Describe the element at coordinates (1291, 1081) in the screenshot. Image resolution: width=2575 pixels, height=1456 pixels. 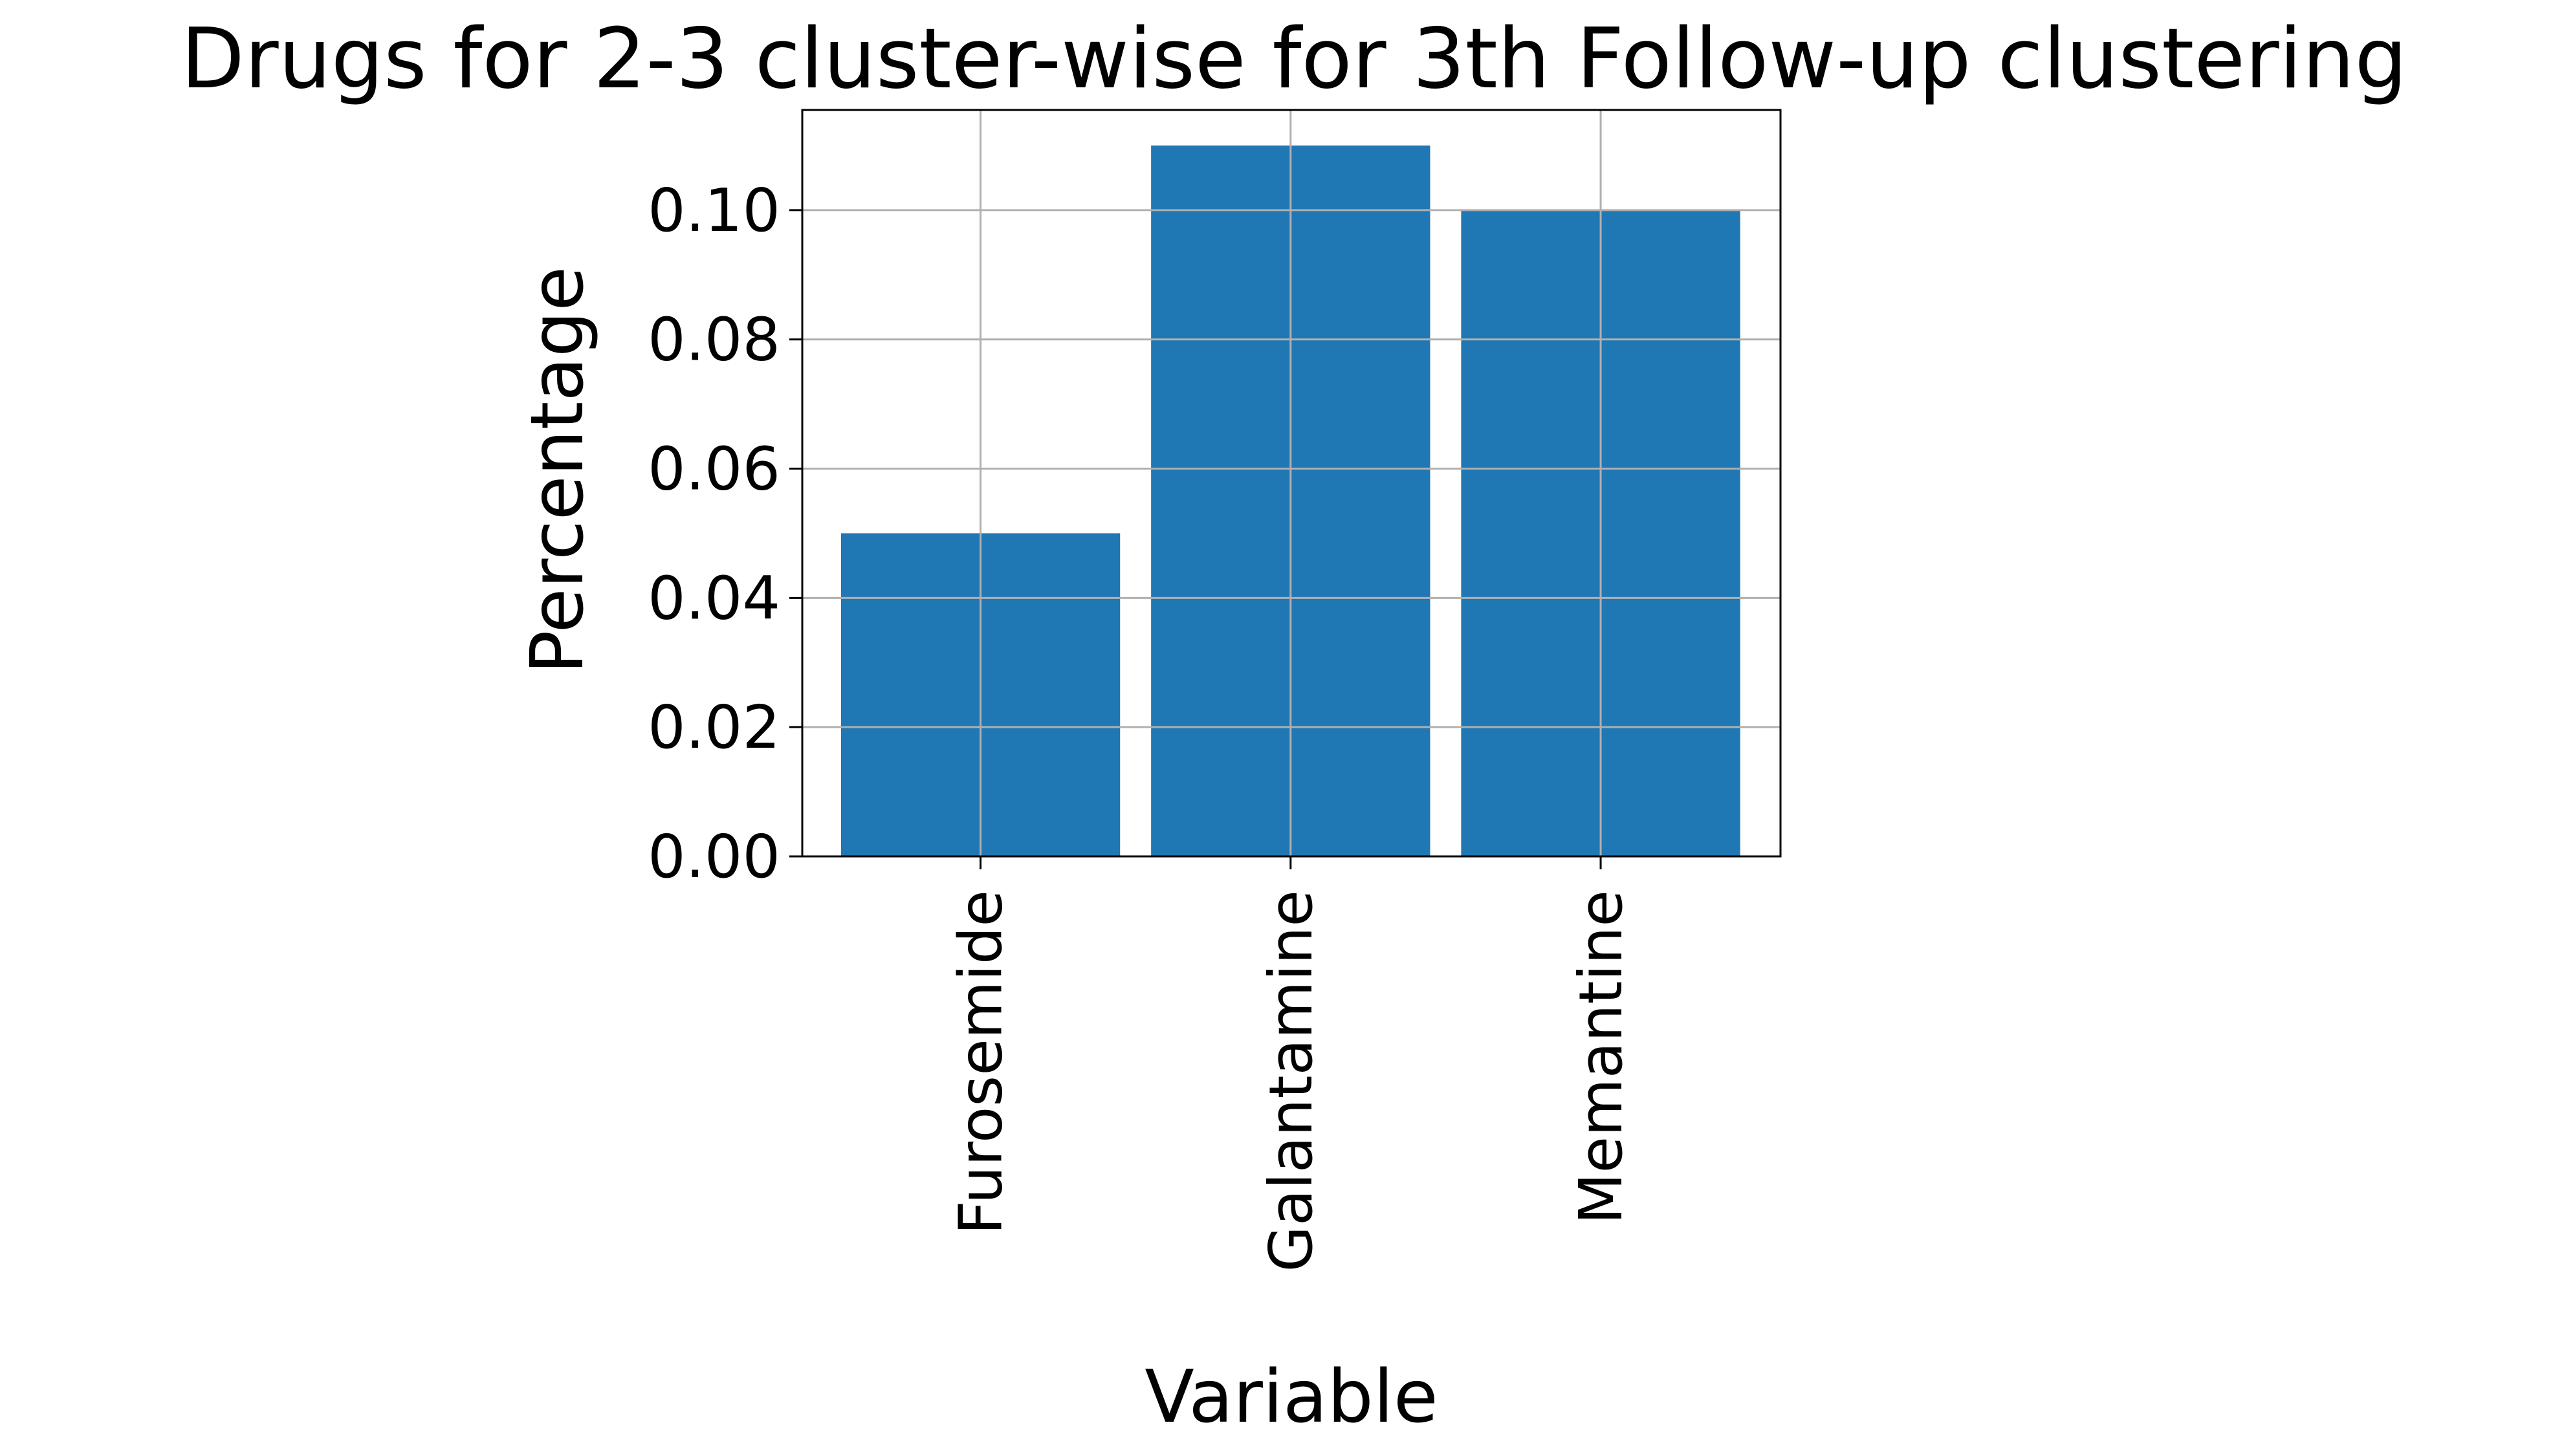
I see `x-tick-label: Galantamine` at that location.